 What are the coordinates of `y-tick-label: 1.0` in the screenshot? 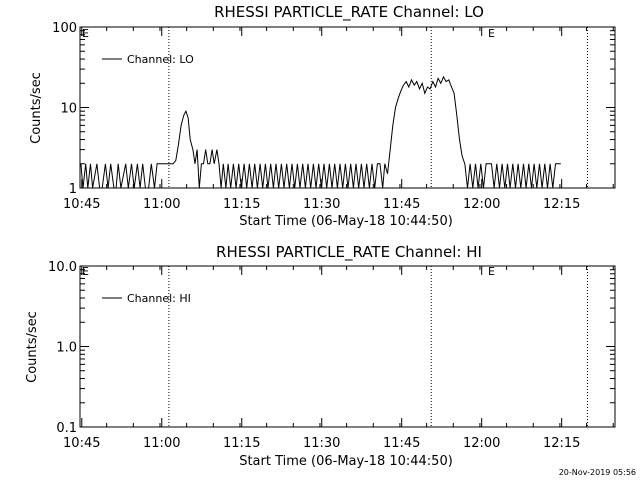 It's located at (66, 348).